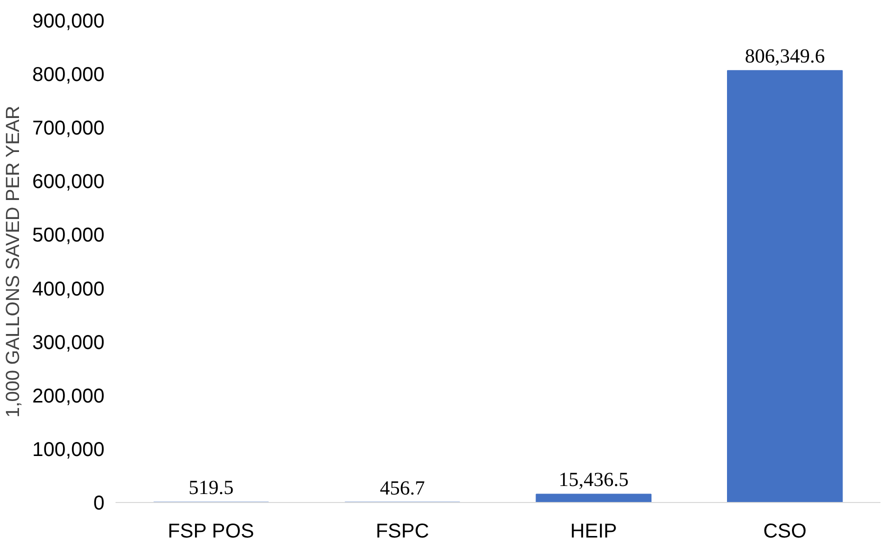 The width and height of the screenshot is (888, 545). What do you see at coordinates (68, 289) in the screenshot?
I see `y-tick-label: 400,000` at bounding box center [68, 289].